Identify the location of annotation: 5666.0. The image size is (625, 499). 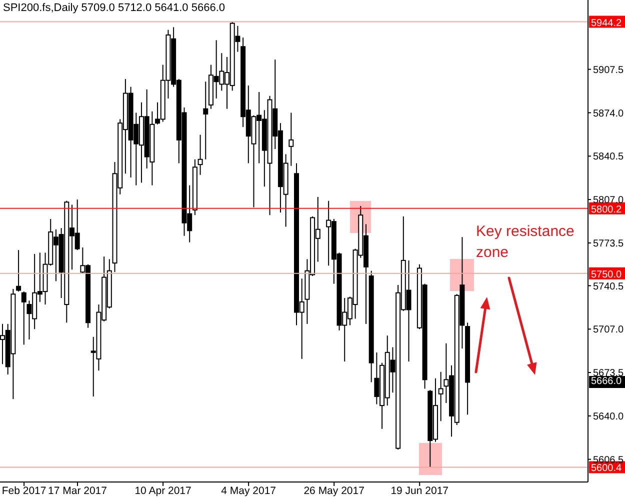
(607, 382).